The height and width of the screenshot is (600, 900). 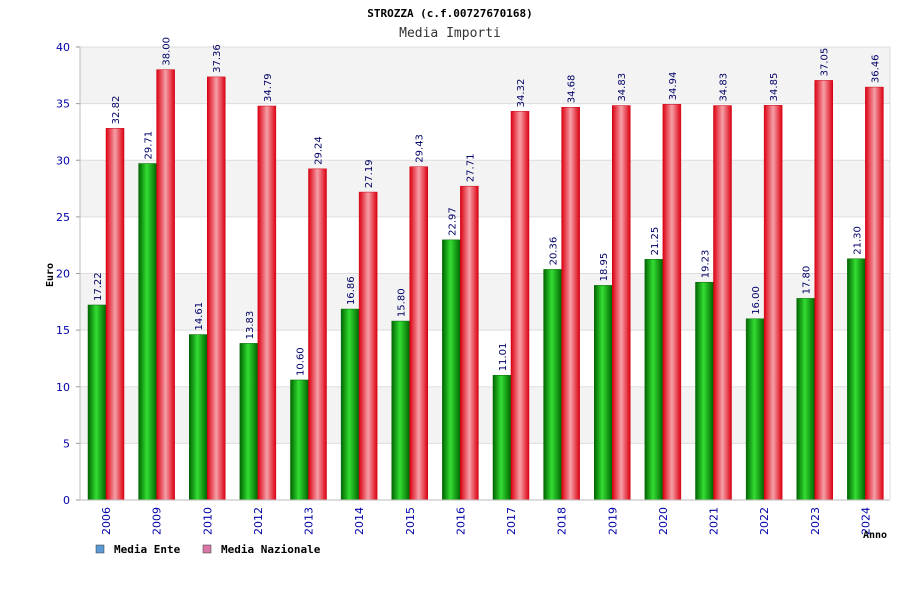 I want to click on chart-title: STROZZA (c.f.00727670168), so click(x=450, y=13).